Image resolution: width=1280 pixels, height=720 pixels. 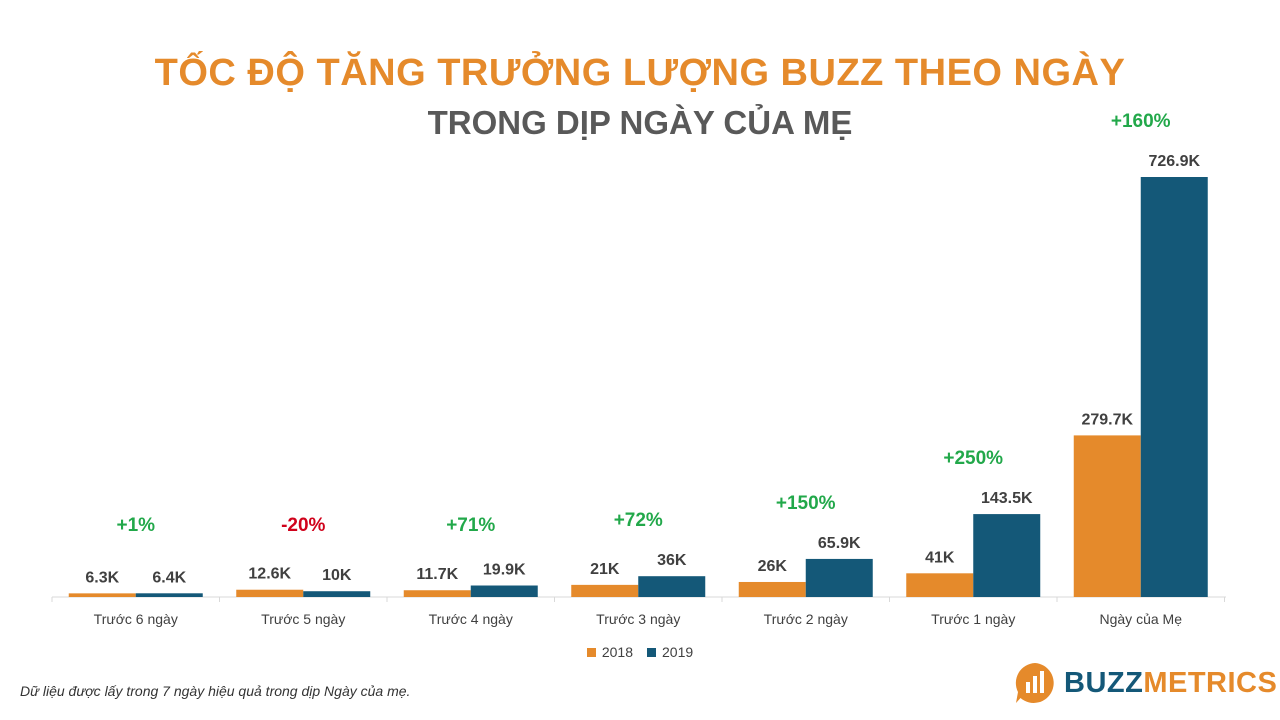 What do you see at coordinates (640, 73) in the screenshot?
I see `chart-title: TỐC ĐỘ TĂNG TRƯỞNG LƯỢNG BUZZ THEO NGÀY` at bounding box center [640, 73].